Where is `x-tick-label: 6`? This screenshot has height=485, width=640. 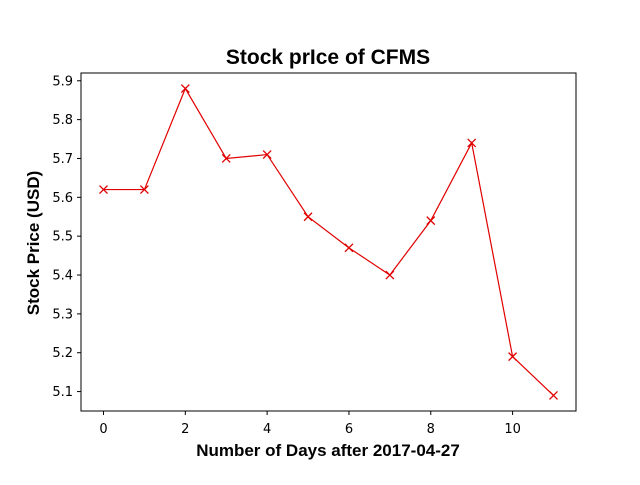 x-tick-label: 6 is located at coordinates (349, 429).